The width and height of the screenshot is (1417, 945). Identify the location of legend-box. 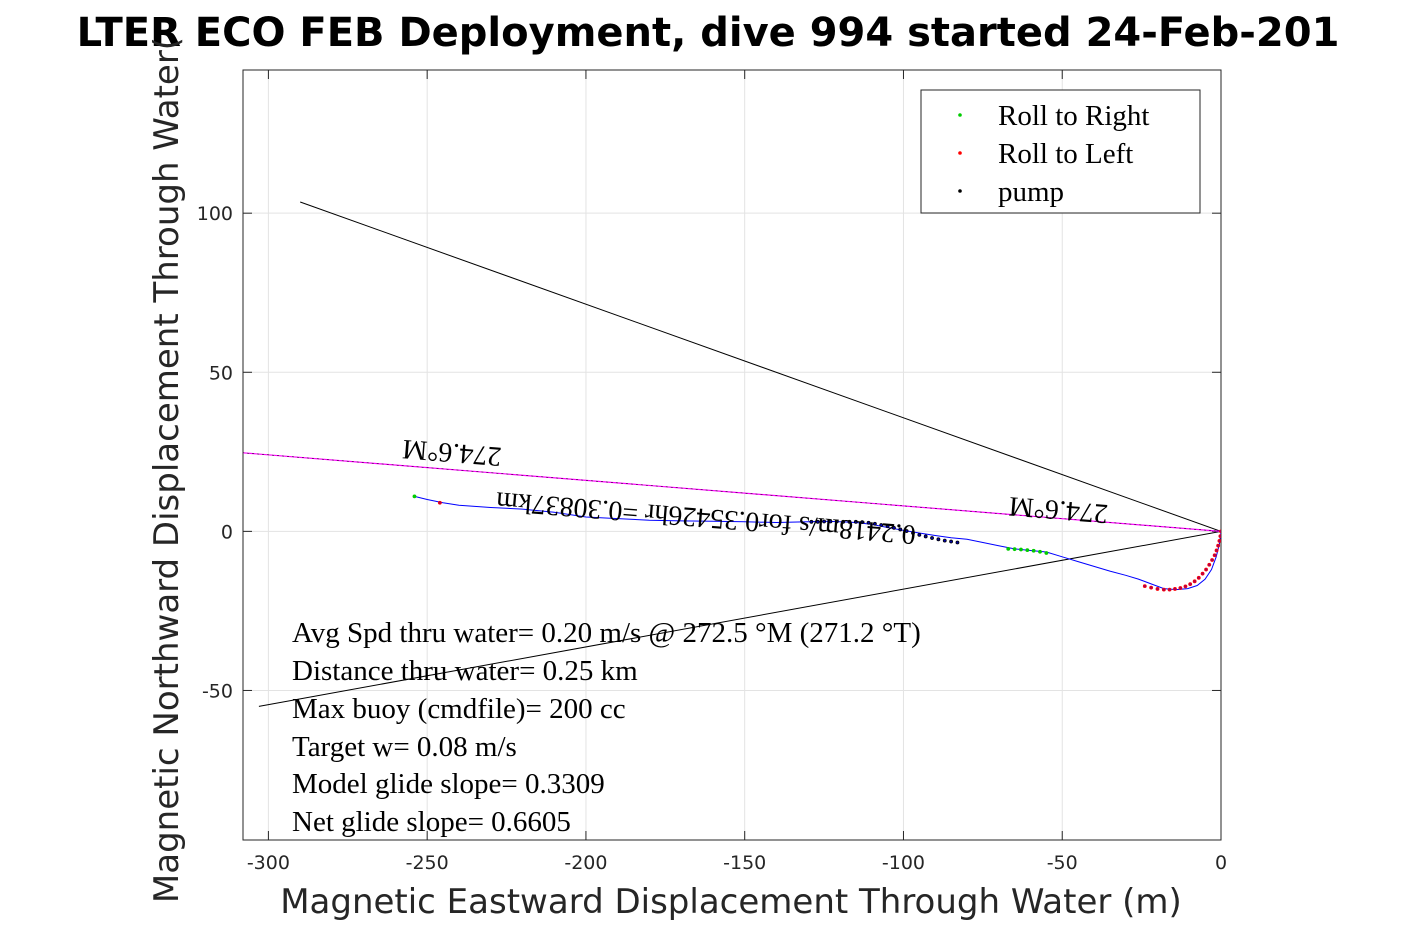
(1060, 151).